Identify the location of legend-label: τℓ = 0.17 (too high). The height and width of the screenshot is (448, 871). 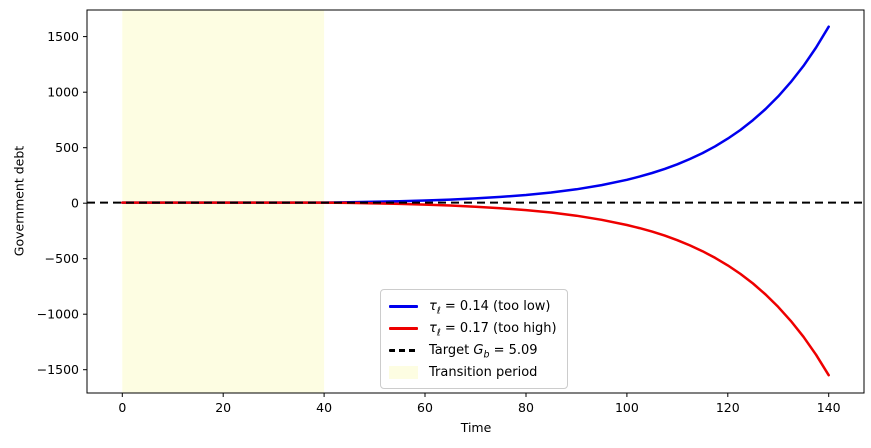
(493, 329).